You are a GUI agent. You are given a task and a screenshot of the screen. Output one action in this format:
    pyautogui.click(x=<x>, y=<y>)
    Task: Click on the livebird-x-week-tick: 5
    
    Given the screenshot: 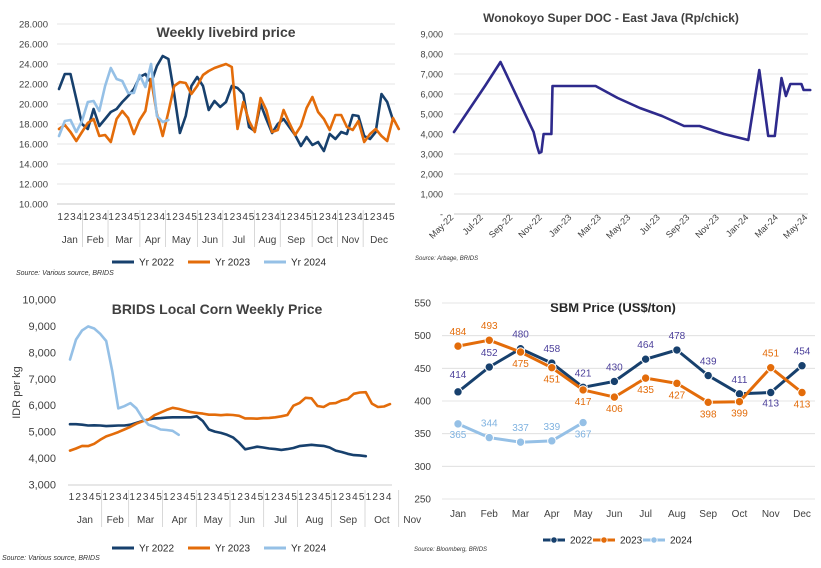 What is the action you would take?
    pyautogui.click(x=252, y=217)
    